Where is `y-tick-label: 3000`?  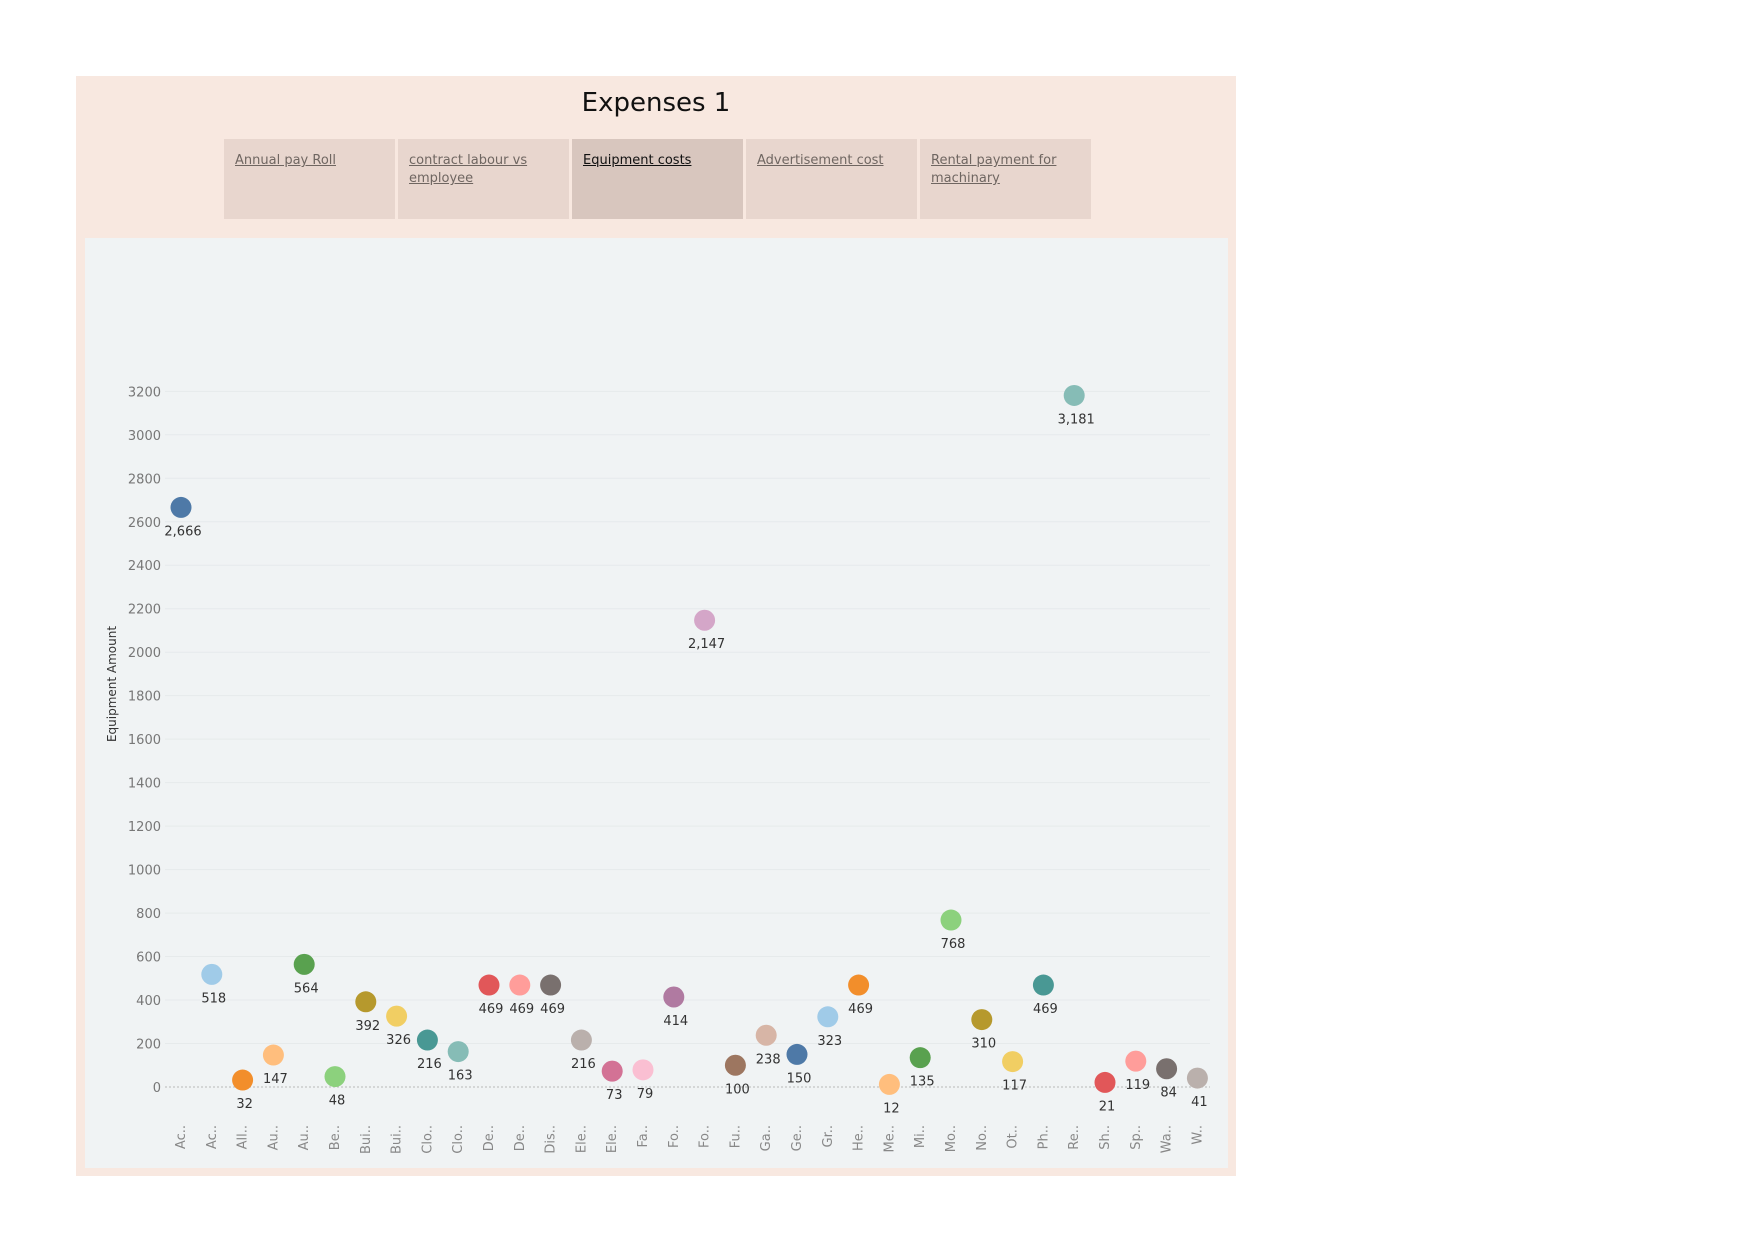 y-tick-label: 3000 is located at coordinates (144, 436).